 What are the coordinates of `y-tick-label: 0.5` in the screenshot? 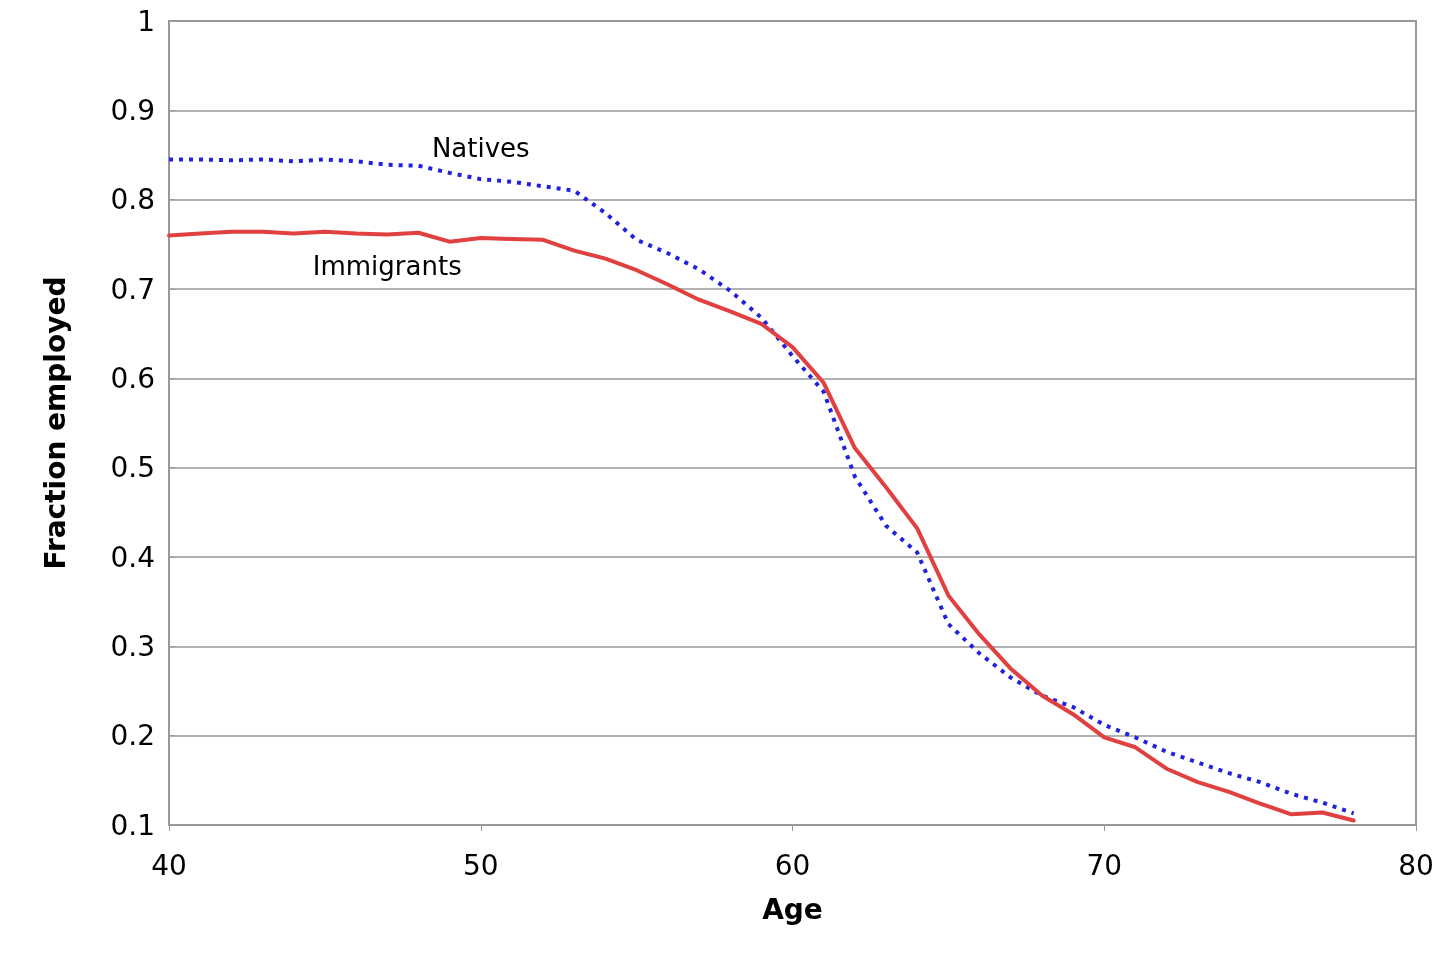 It's located at (132, 468).